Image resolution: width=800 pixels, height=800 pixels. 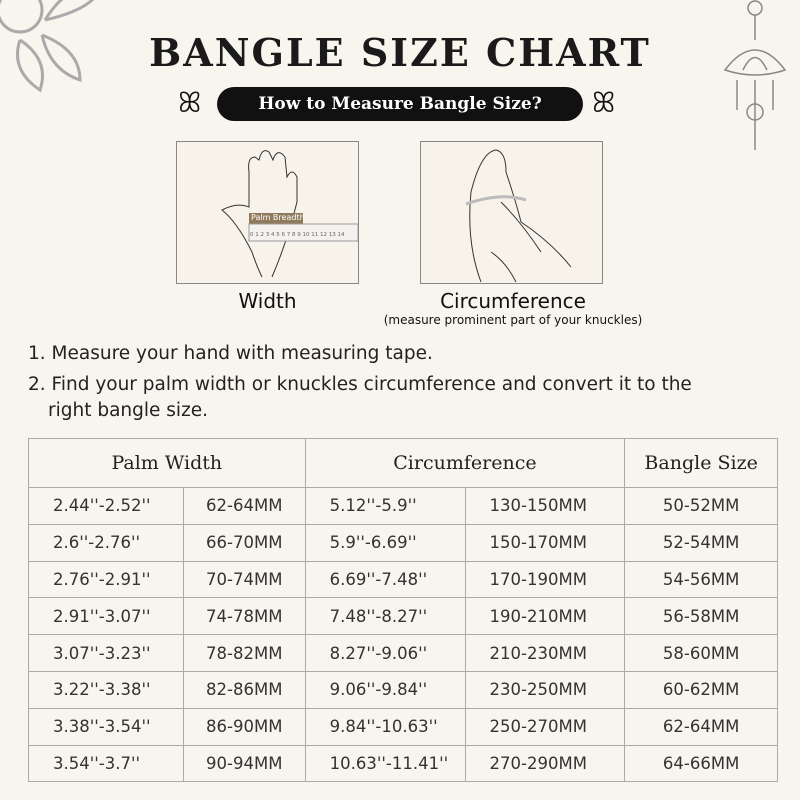 I want to click on circumference-caption: Circumference, so click(x=513, y=301).